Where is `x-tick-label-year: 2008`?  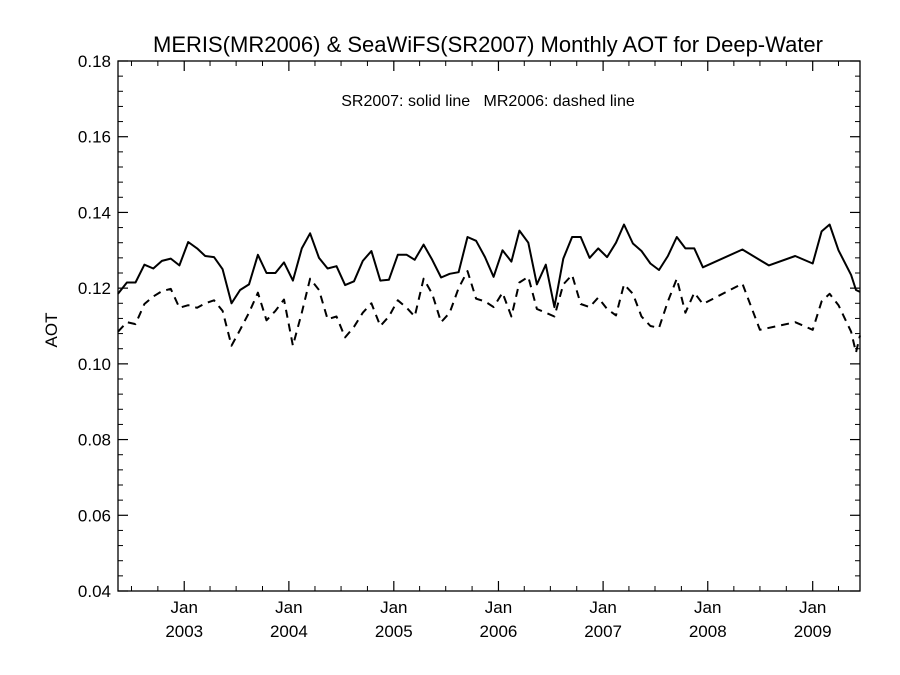 x-tick-label-year: 2008 is located at coordinates (708, 631).